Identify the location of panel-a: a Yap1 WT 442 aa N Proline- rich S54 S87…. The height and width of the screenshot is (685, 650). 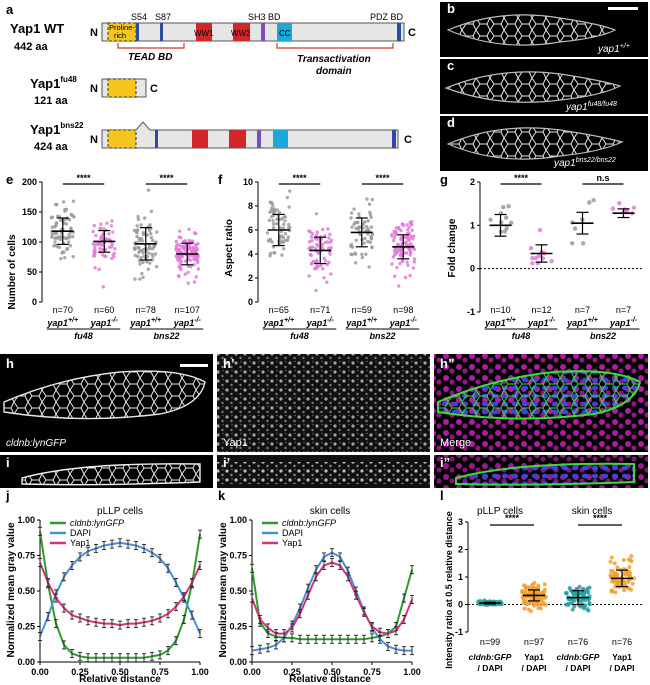
(211, 77).